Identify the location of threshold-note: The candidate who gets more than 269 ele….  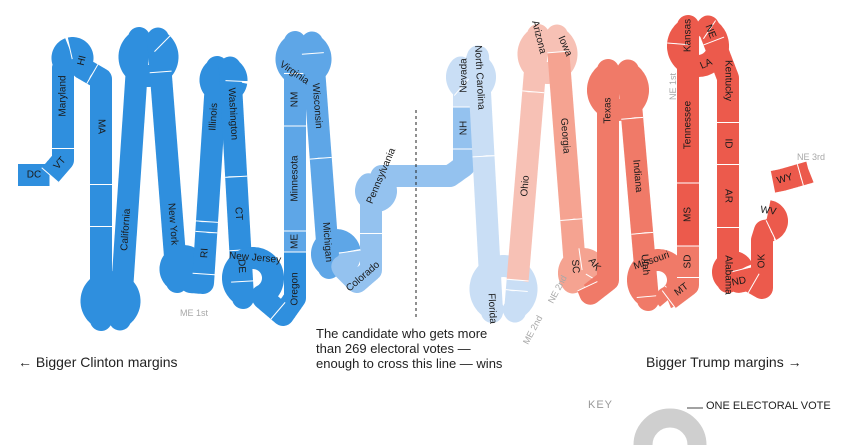
(409, 348).